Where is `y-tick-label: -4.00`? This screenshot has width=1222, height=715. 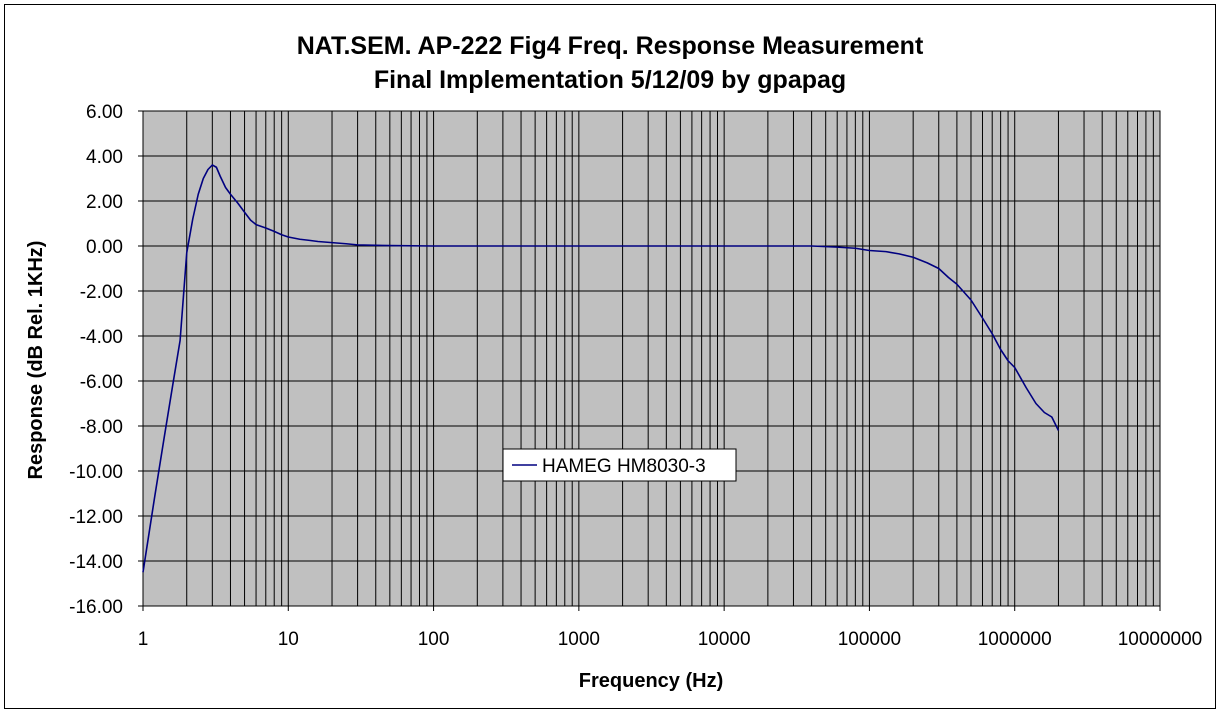 y-tick-label: -4.00 is located at coordinates (101, 337).